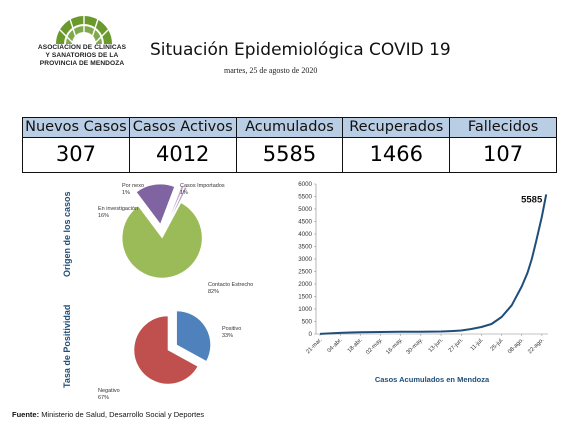 This screenshot has height=424, width=570. What do you see at coordinates (432, 379) in the screenshot?
I see `x-axis-title: Casos Acumulados en Mendoza` at bounding box center [432, 379].